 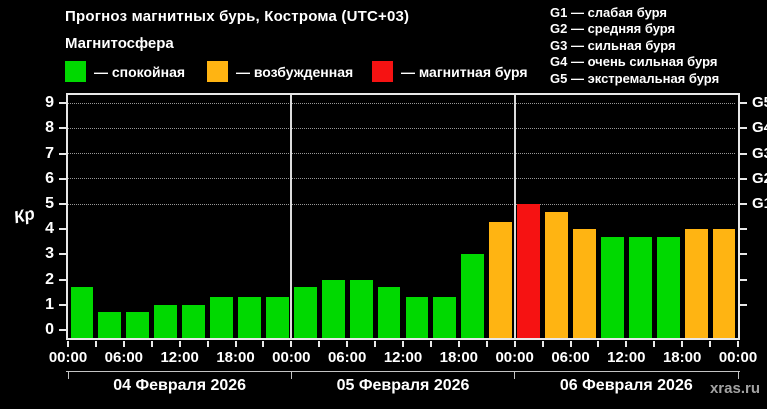 I want to click on y-axis-tick-label: 3, so click(x=49, y=254).